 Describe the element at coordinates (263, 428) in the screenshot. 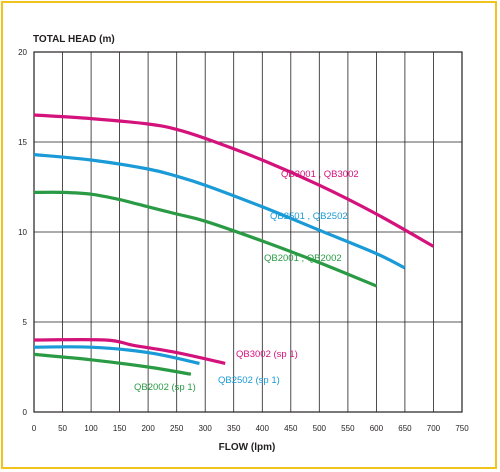

I see `x-tick-label: 400` at that location.